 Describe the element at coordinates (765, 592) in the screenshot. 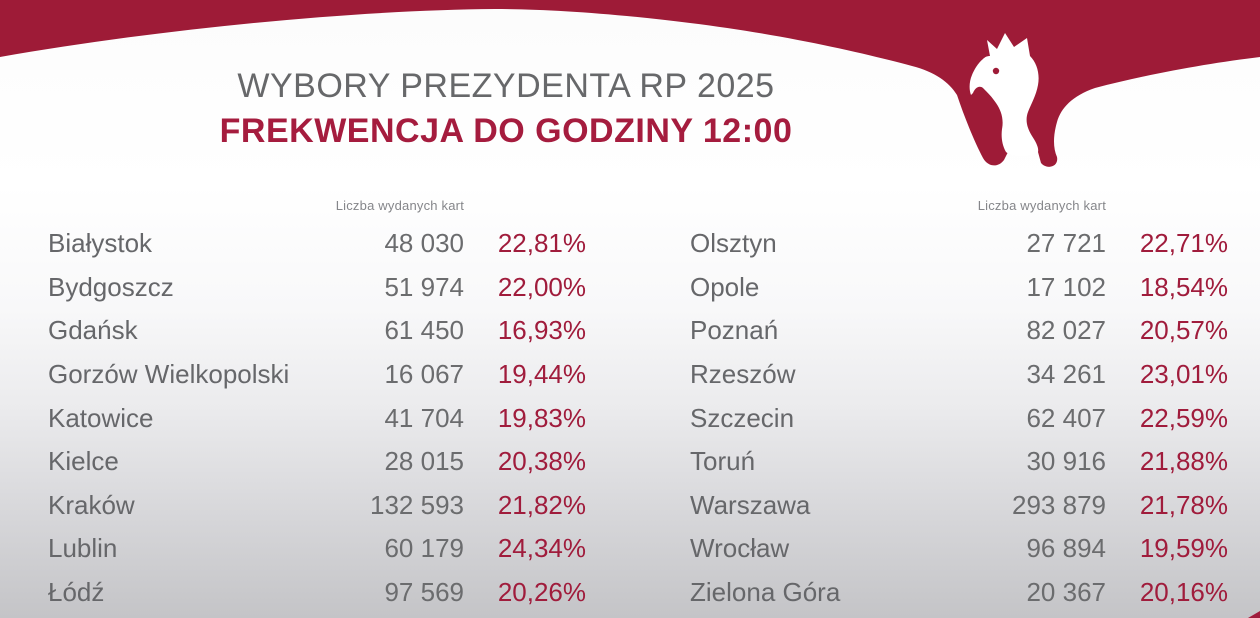

I see `city-name: Zielona Góra` at that location.